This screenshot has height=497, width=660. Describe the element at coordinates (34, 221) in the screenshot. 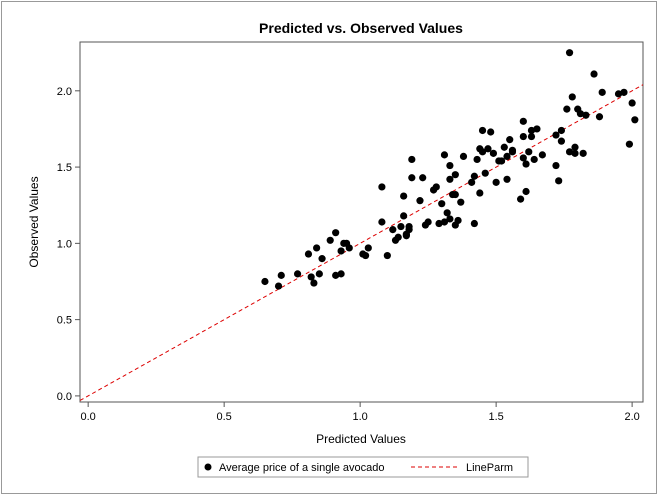

I see `y-axis-label: Observed Values` at that location.